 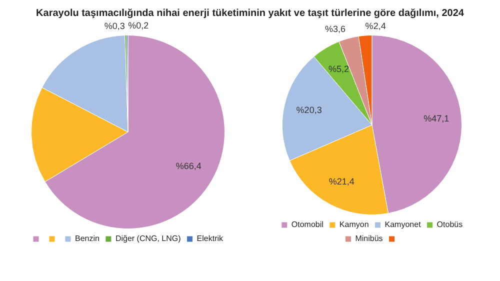 I want to click on legend-label: Elektrik, so click(x=210, y=239).